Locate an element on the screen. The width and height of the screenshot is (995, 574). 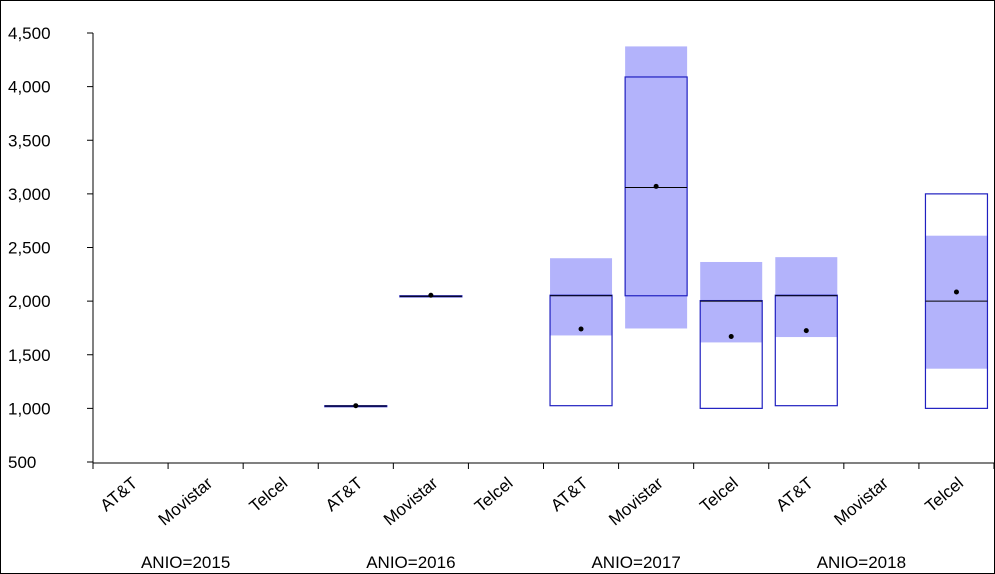
y-tick-label: 500 is located at coordinates (22, 462).